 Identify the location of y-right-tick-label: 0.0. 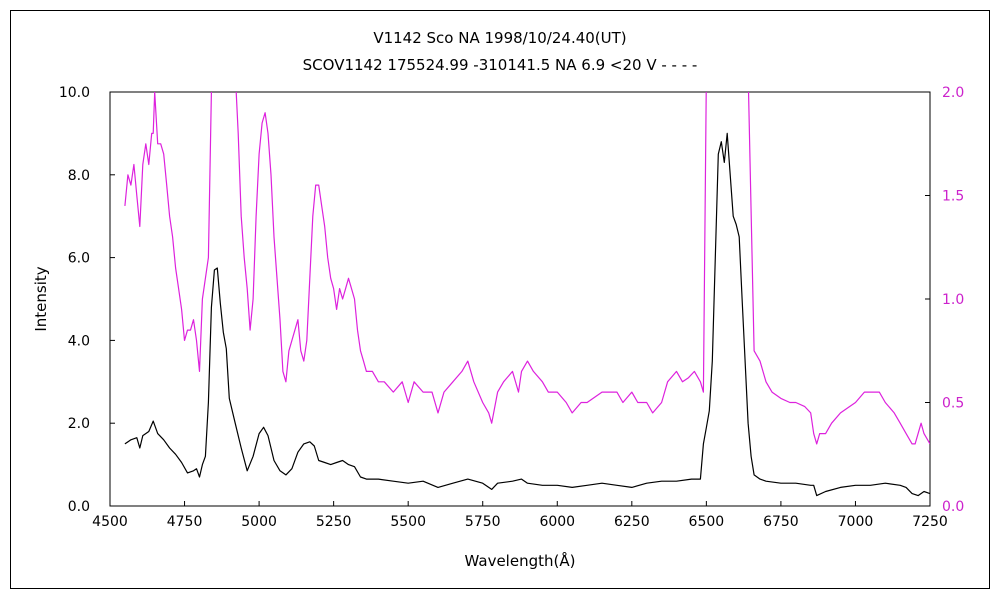
(953, 507).